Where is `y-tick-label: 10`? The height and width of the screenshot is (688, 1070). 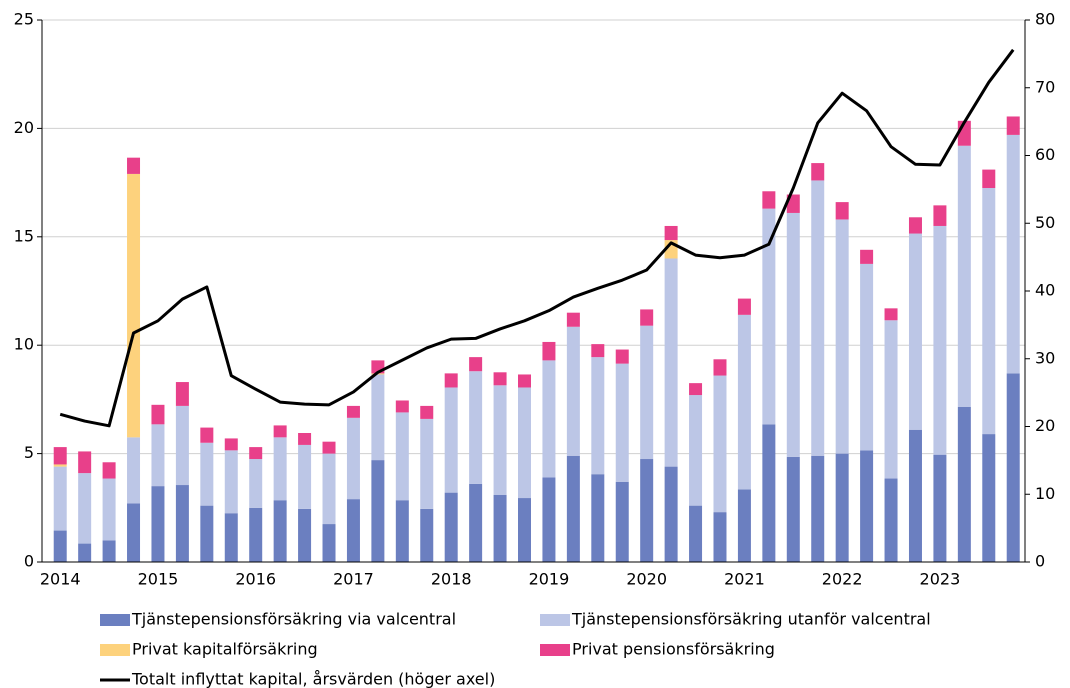
y-tick-label: 10 is located at coordinates (24, 344).